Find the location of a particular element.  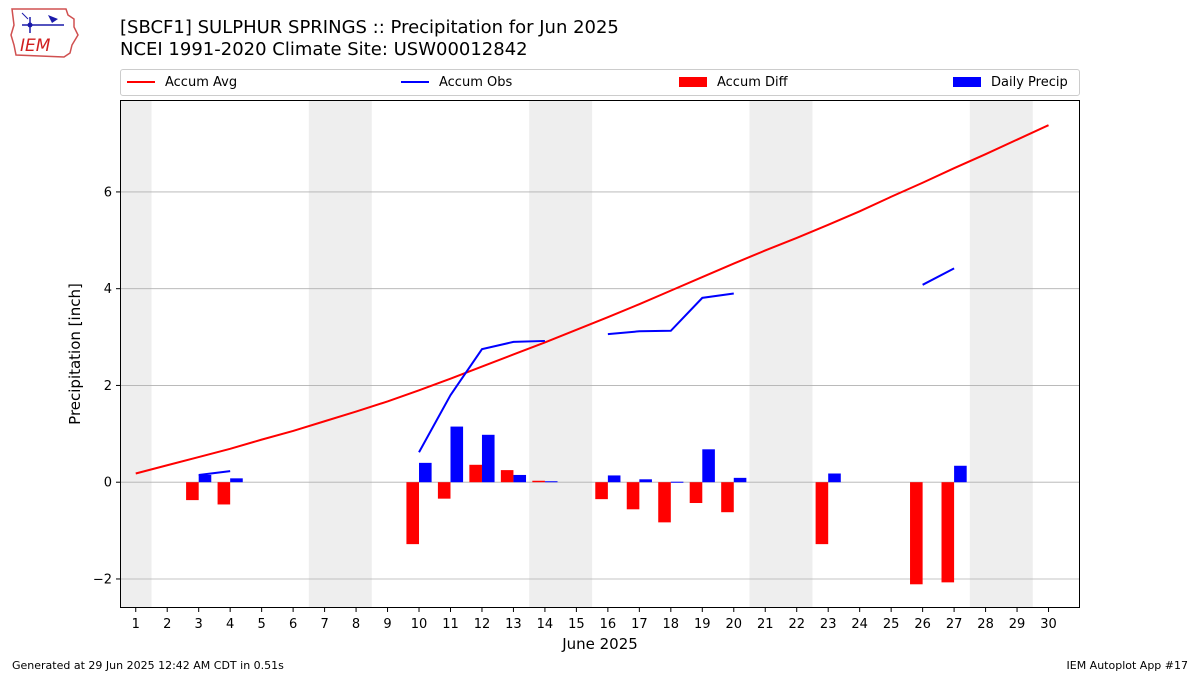

x-tick-label-12: 12 is located at coordinates (482, 624).